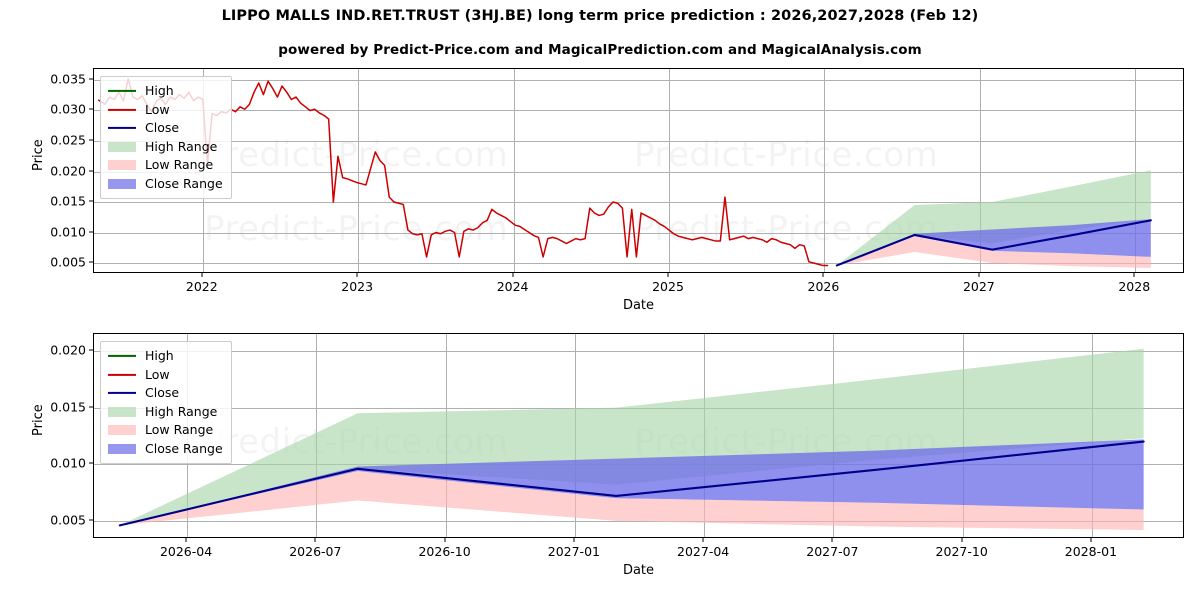 Image resolution: width=1200 pixels, height=600 pixels. I want to click on forecast-band-close-range, so click(631, 482).